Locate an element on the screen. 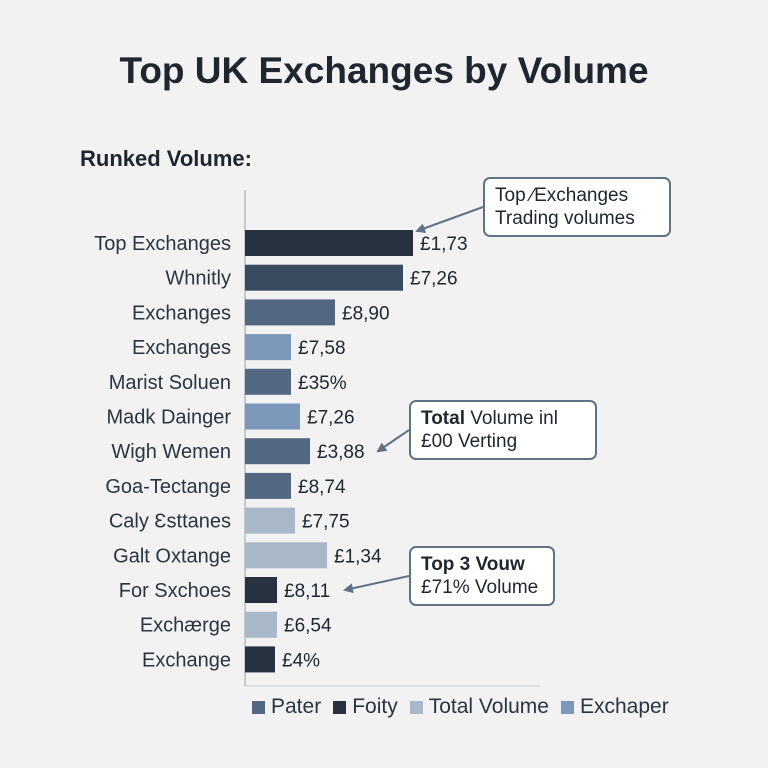  callout-bold: Total is located at coordinates (443, 418).